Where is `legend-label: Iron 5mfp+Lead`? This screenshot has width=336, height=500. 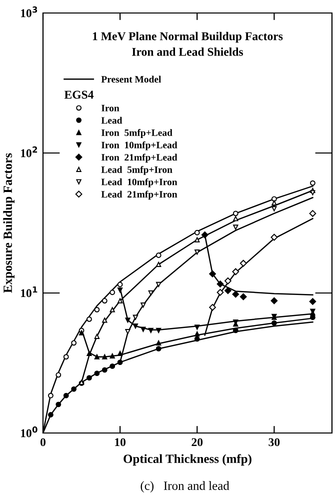
legend-label: Iron 5mfp+Lead is located at coordinates (137, 133).